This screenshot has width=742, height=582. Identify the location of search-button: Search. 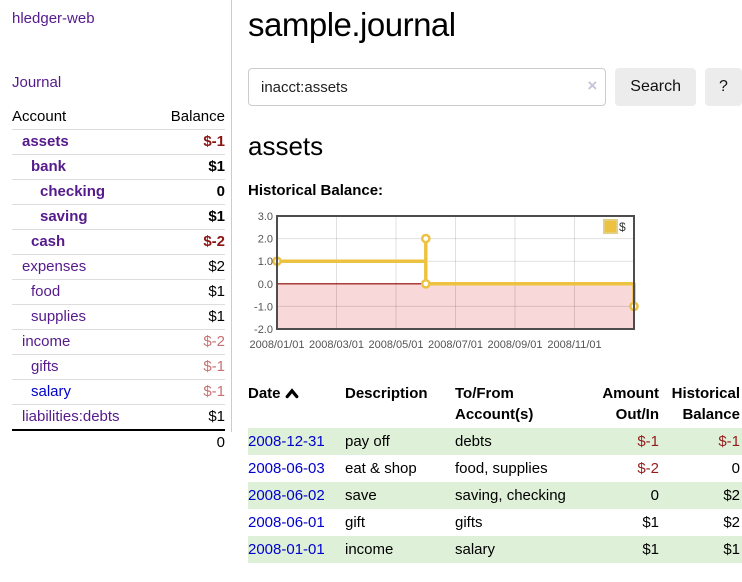
(655, 87).